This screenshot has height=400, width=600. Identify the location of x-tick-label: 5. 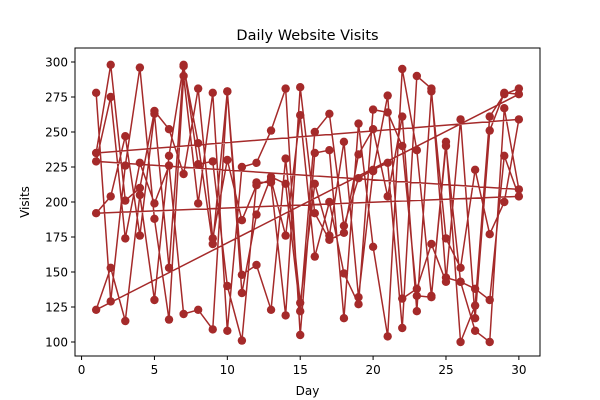
(155, 370).